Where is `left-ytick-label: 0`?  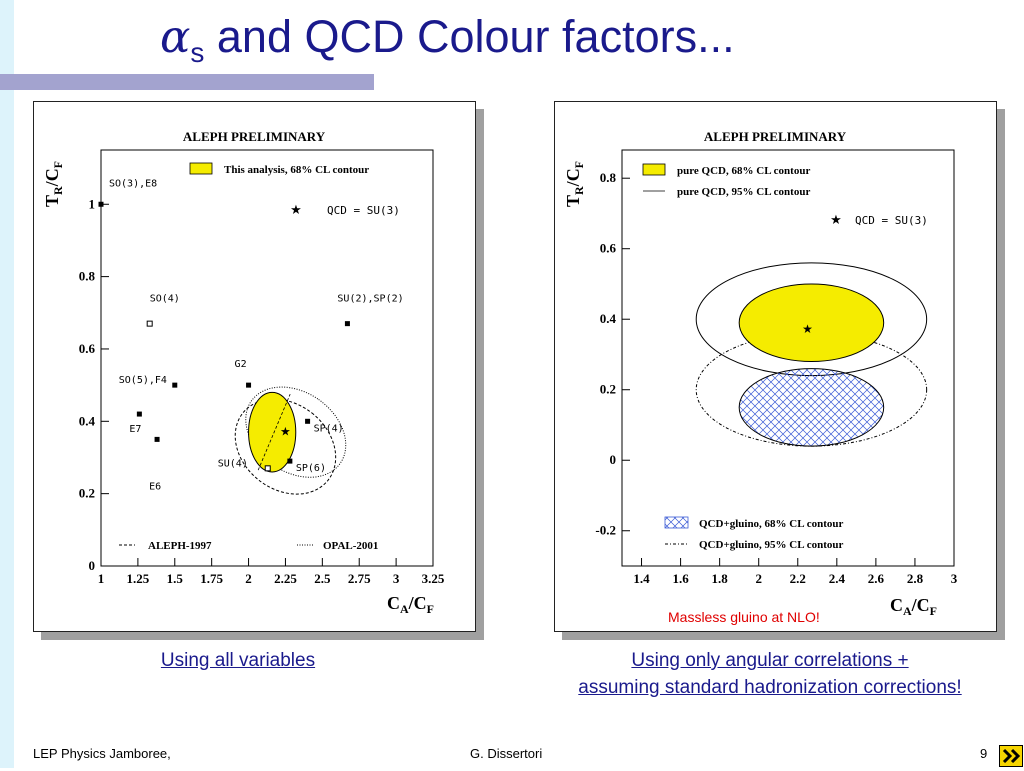
left-ytick-label: 0 is located at coordinates (92, 565).